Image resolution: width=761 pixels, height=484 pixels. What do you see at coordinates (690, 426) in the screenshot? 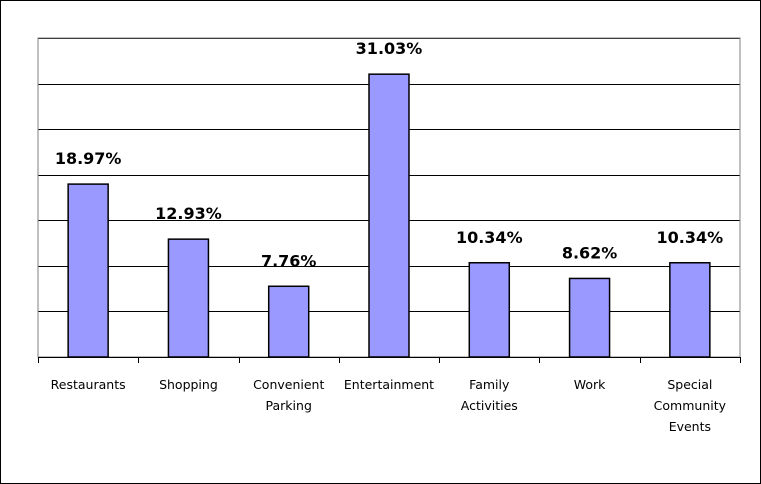
I see `category-label-line: Events` at bounding box center [690, 426].